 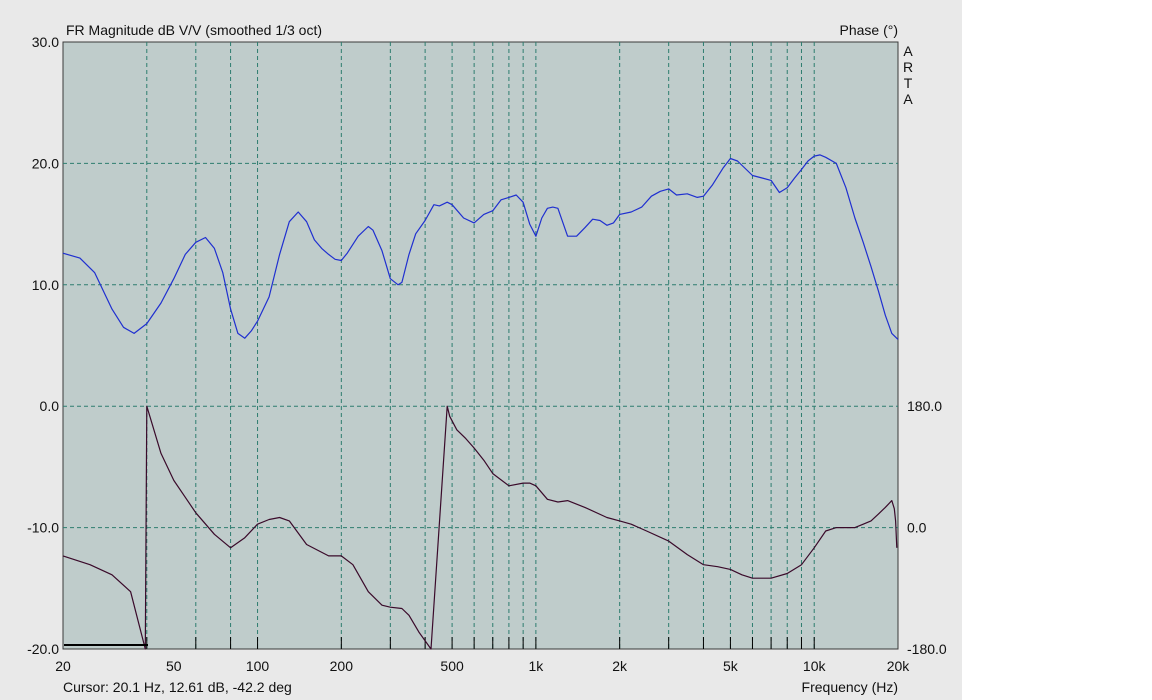 I want to click on phase-axis-label: Phase (°), so click(x=868, y=30).